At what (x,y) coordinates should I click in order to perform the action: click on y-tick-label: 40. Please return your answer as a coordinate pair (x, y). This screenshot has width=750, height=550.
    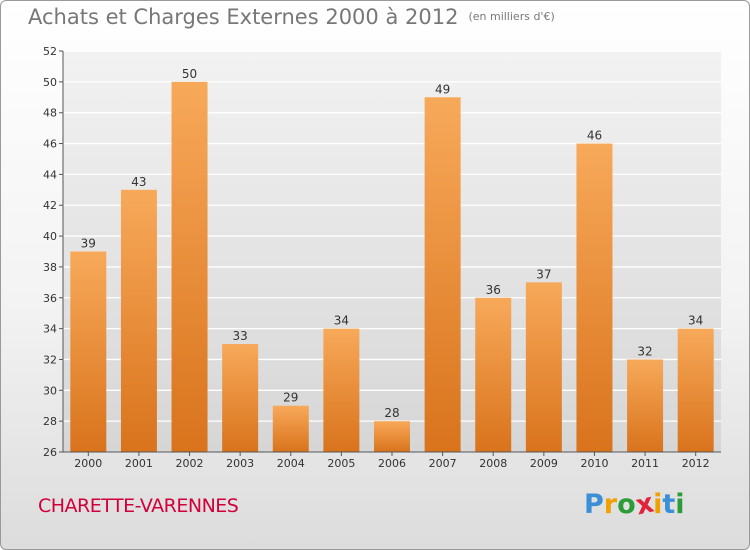
    Looking at the image, I should click on (50, 236).